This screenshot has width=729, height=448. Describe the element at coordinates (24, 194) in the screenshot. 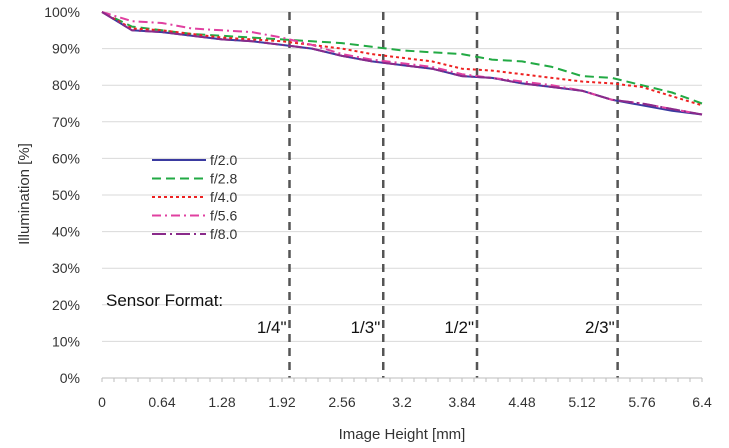

I see `y-axis-title: Illumination [%]` at that location.